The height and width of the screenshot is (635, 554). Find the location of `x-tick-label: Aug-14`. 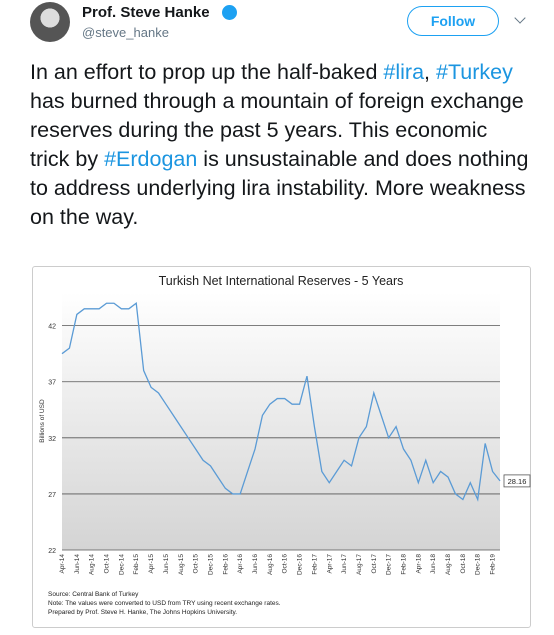

x-tick-label: Aug-14 is located at coordinates (92, 564).